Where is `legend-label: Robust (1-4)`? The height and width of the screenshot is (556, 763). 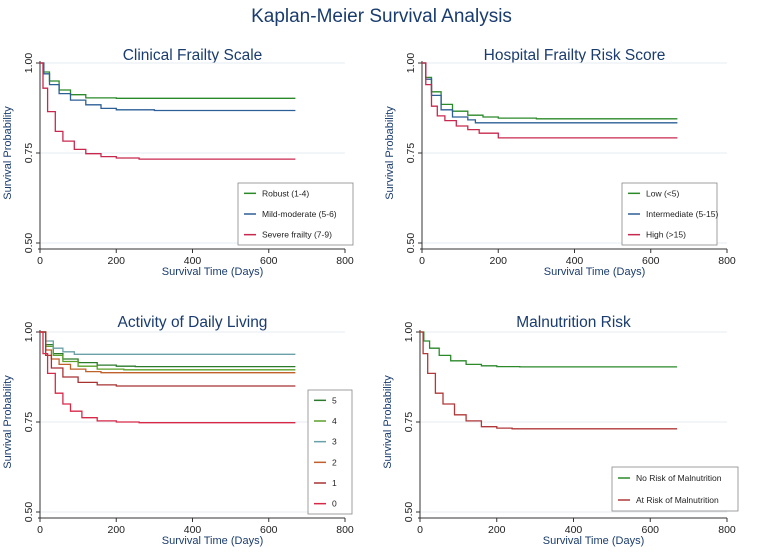
legend-label: Robust (1-4) is located at coordinates (285, 193).